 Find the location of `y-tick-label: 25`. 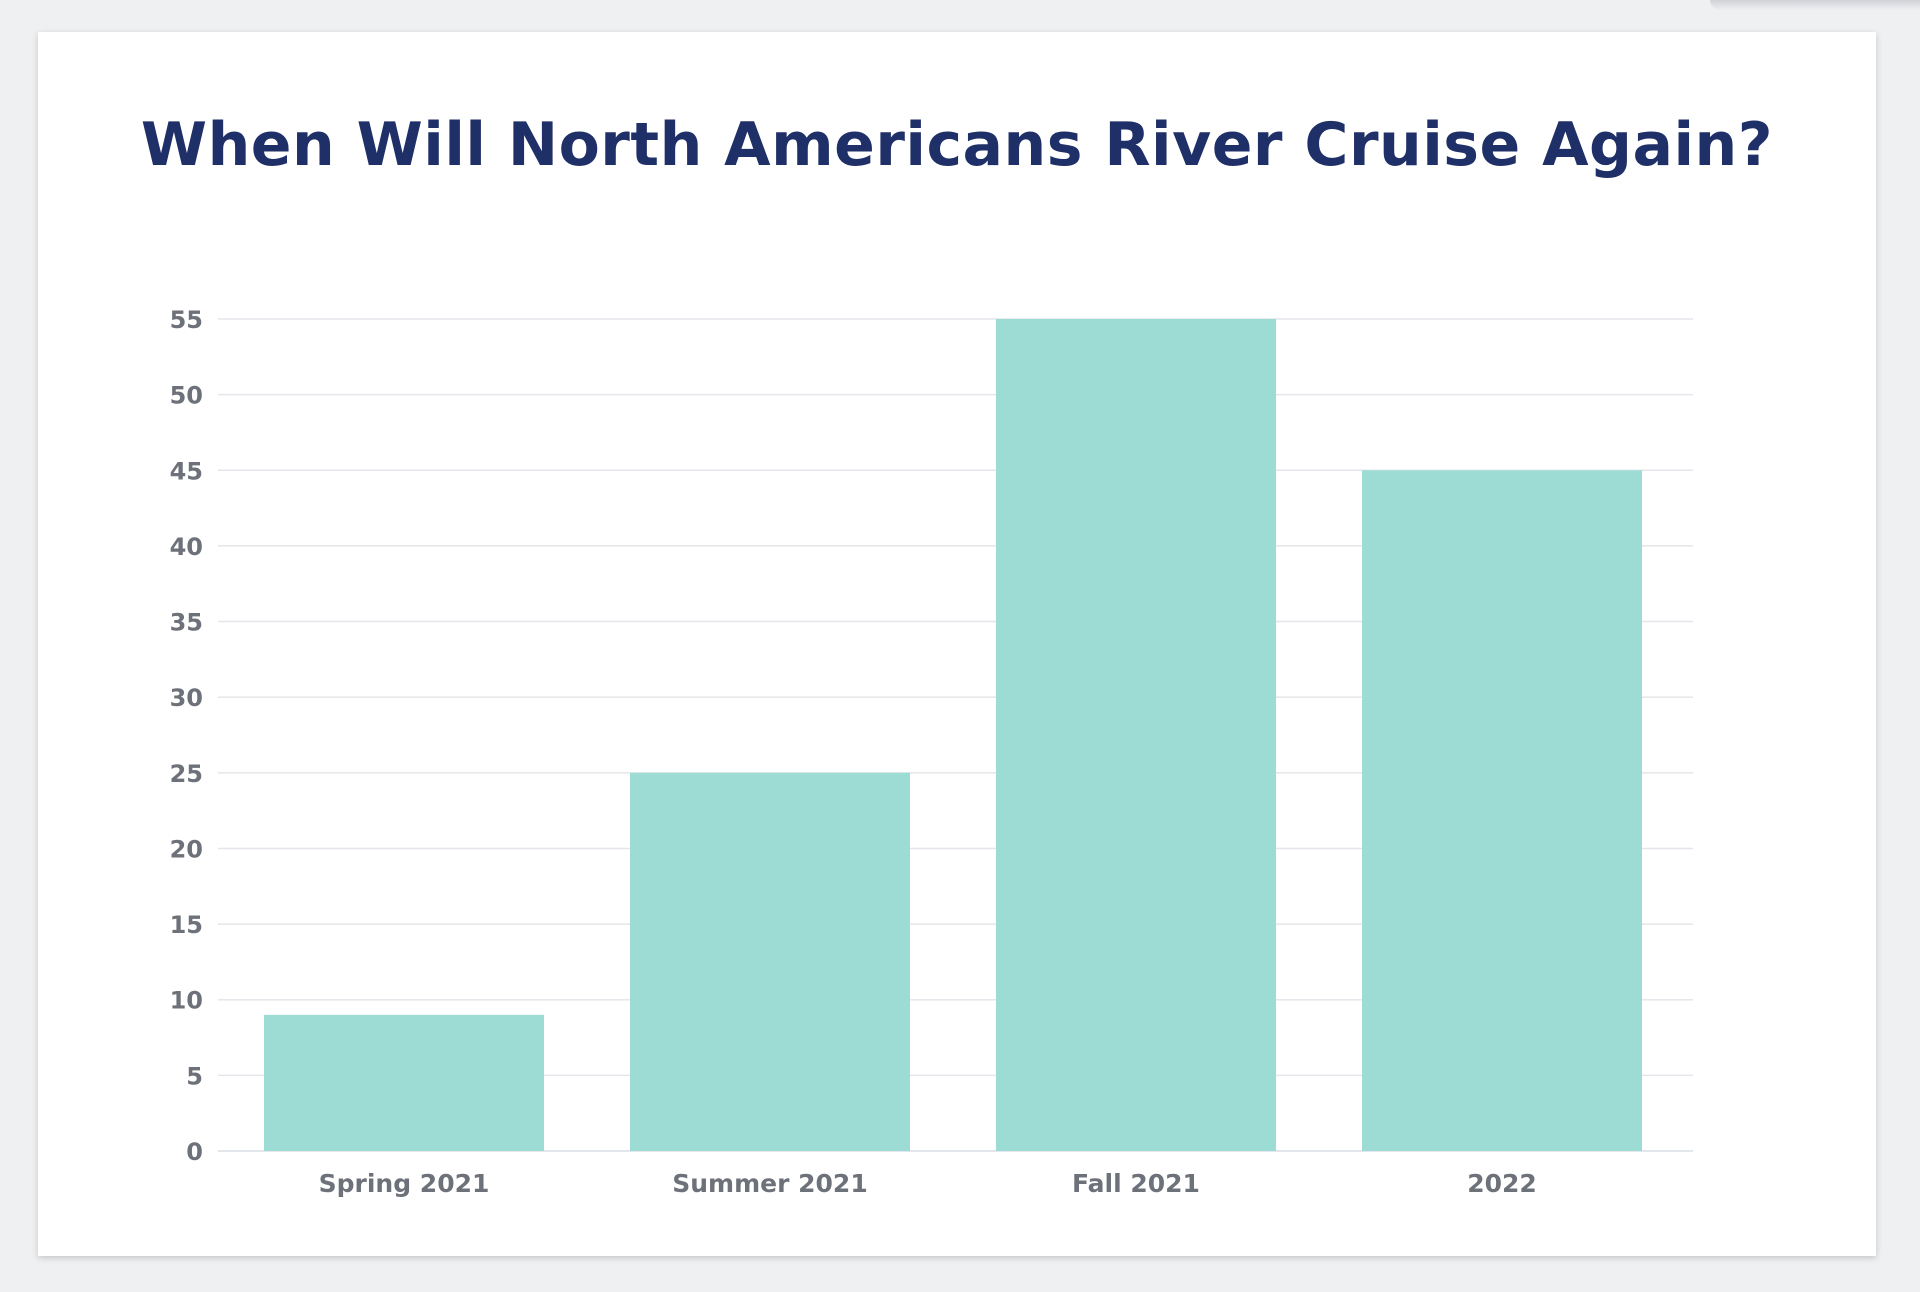

y-tick-label: 25 is located at coordinates (186, 774).